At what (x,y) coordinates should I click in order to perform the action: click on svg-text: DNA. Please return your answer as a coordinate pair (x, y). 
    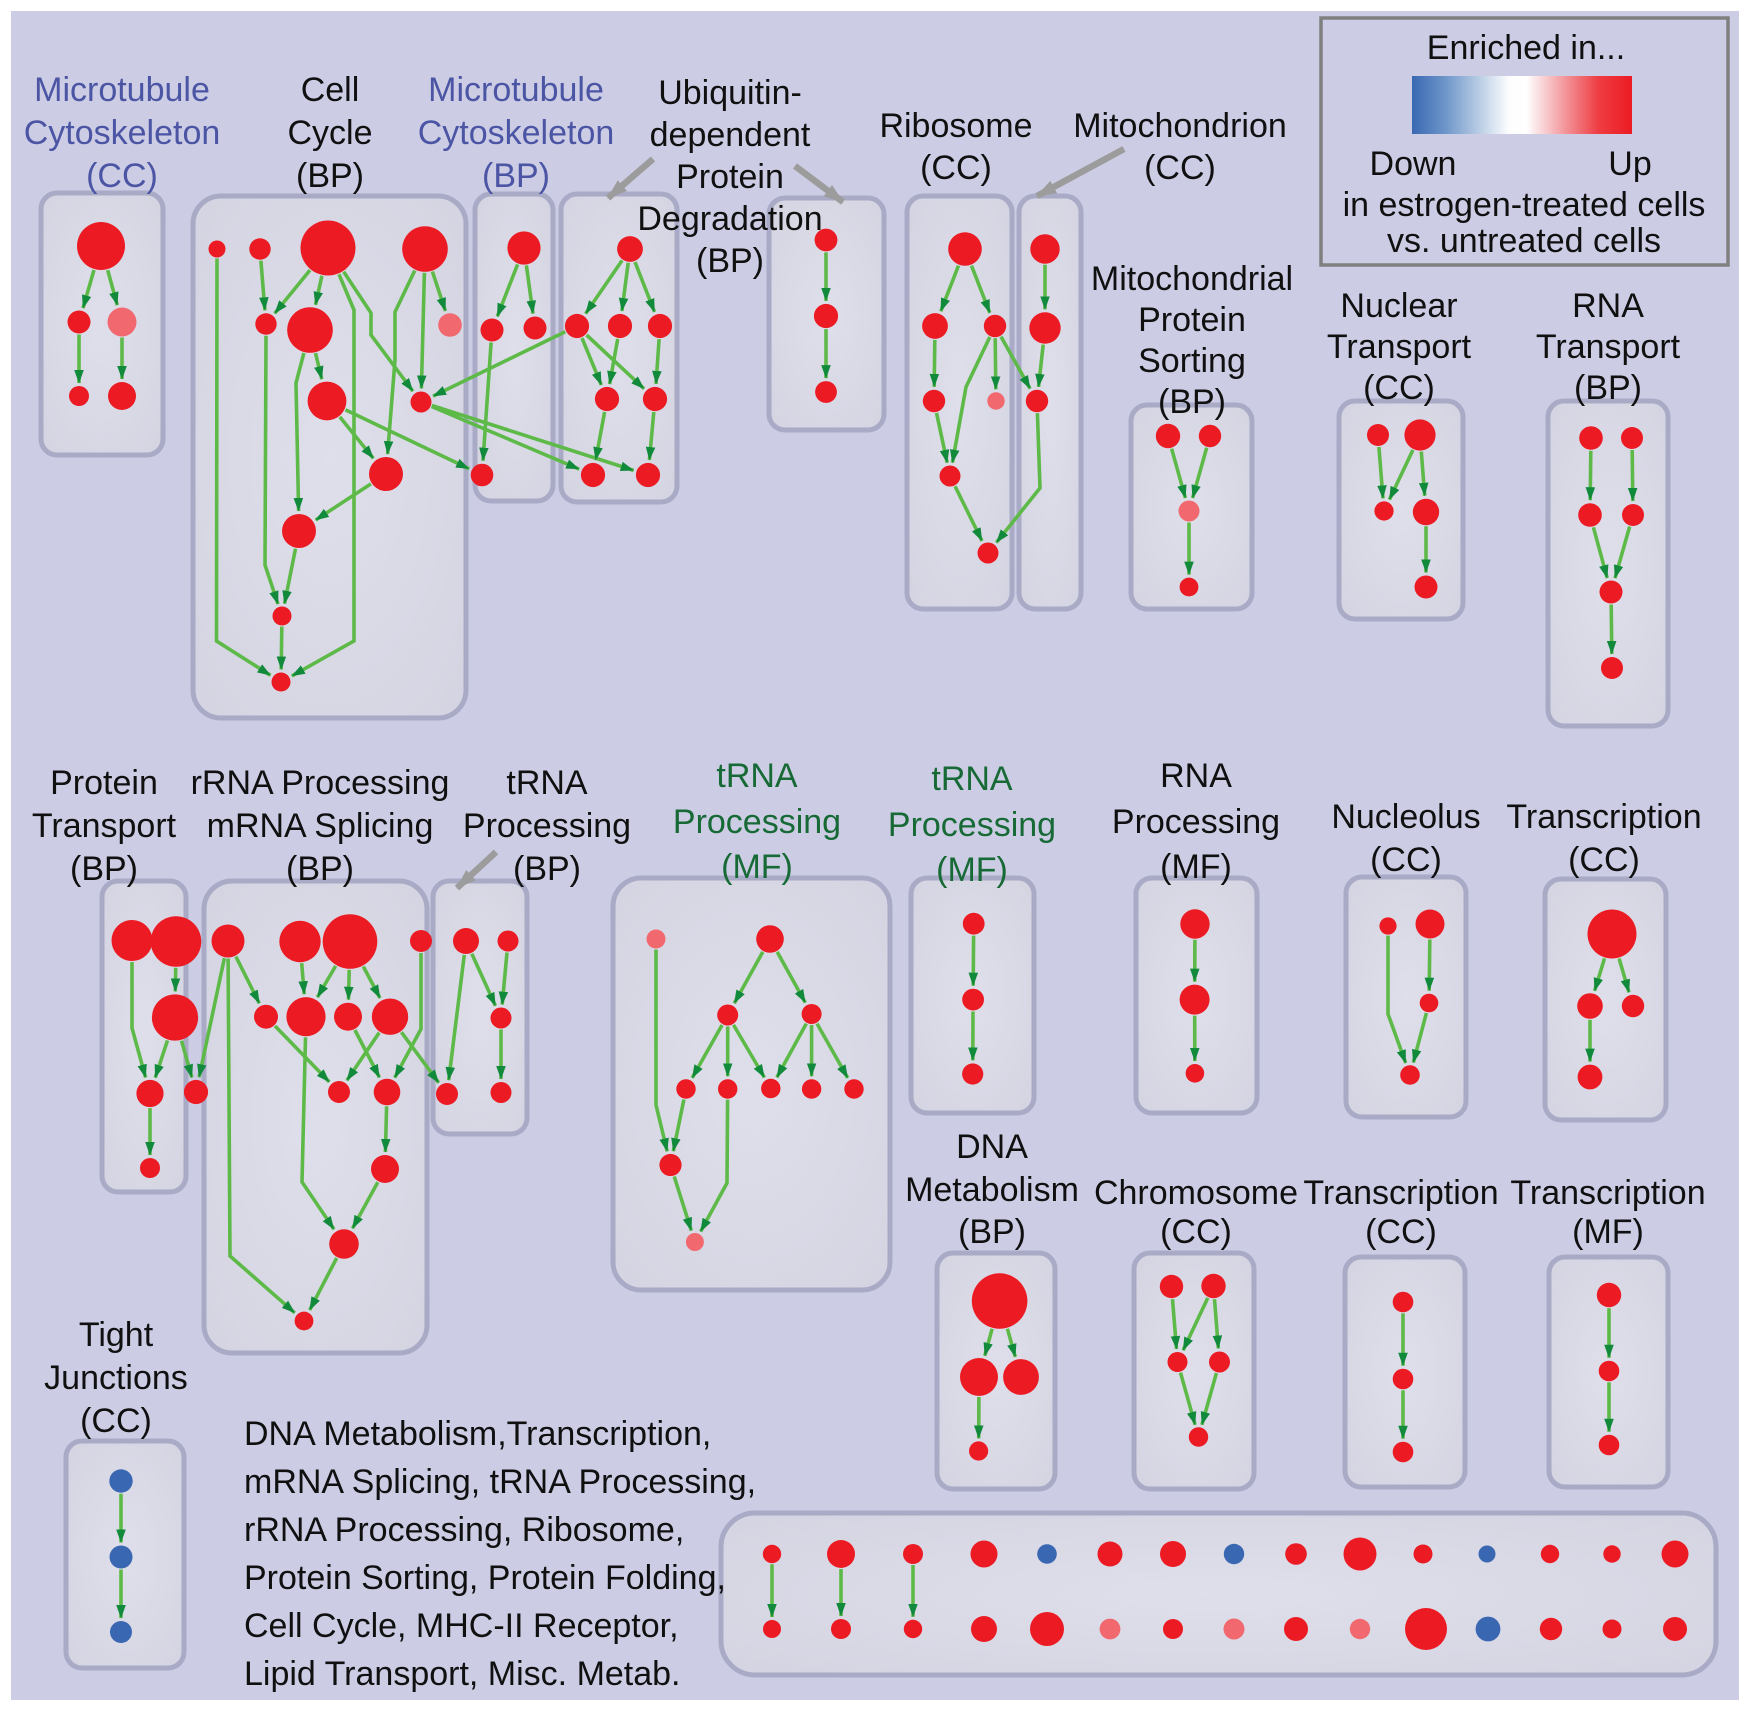
    Looking at the image, I should click on (992, 1147).